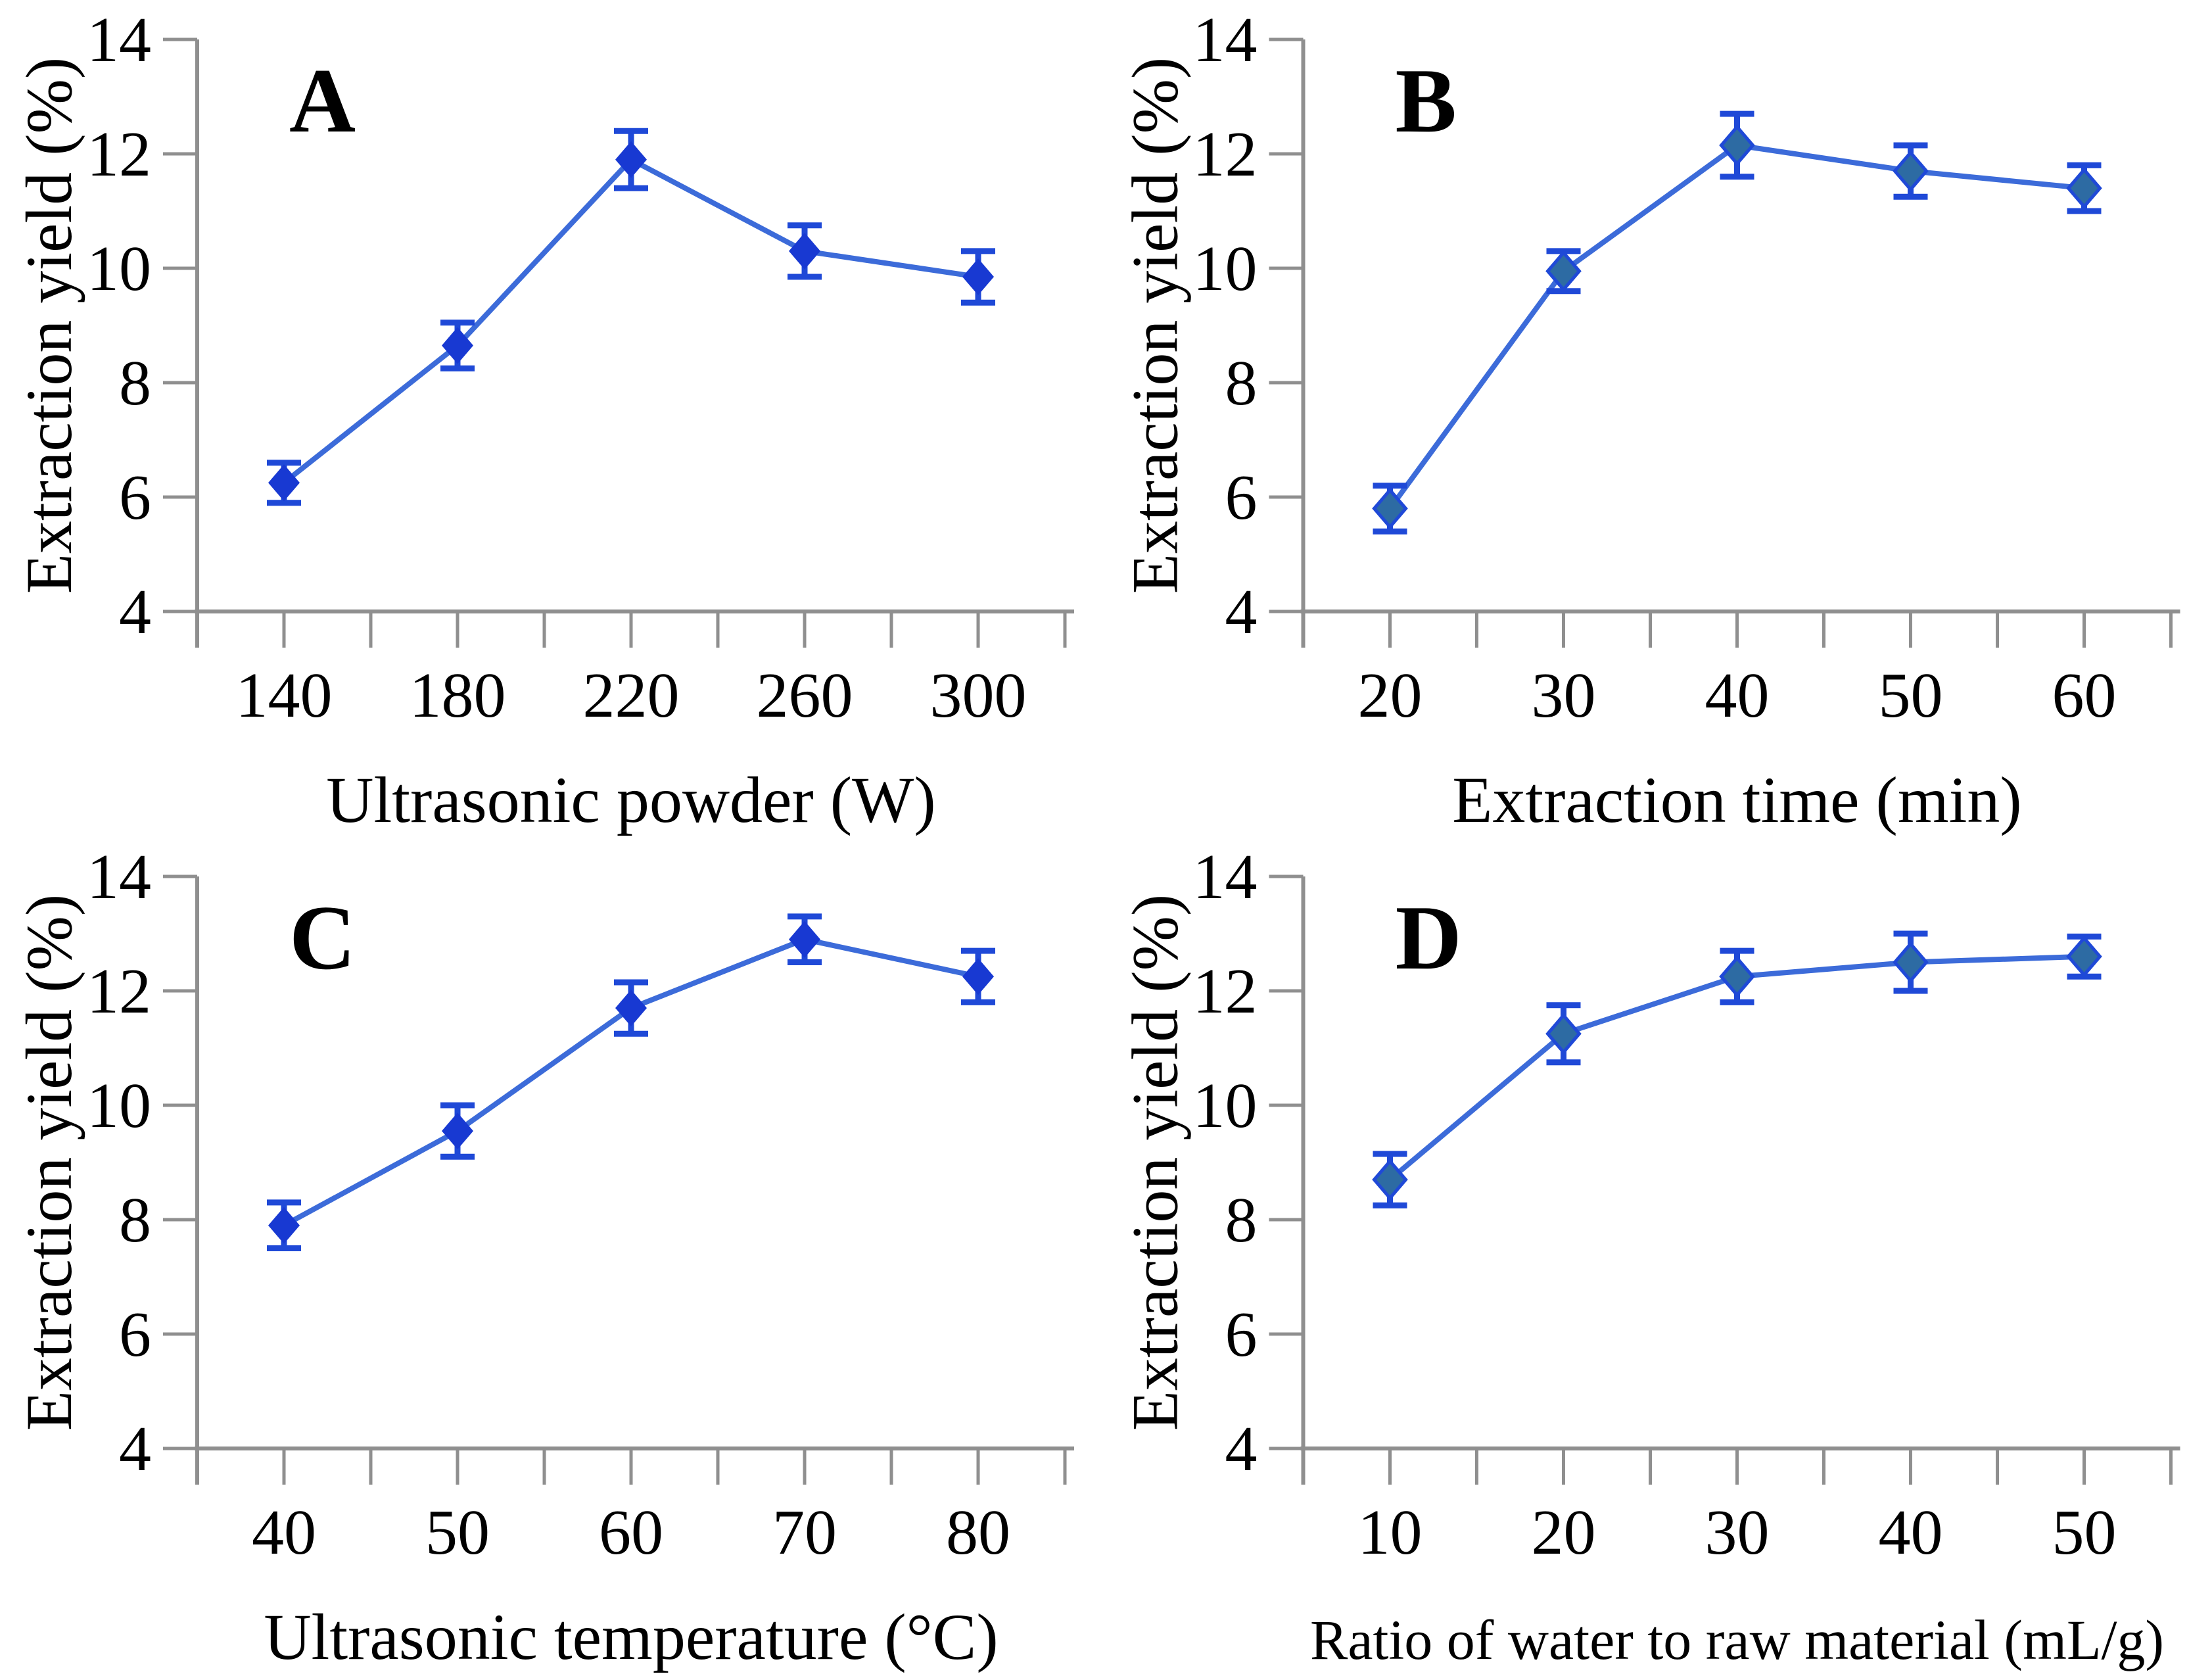 The height and width of the screenshot is (1674, 2212). What do you see at coordinates (1736, 799) in the screenshot?
I see `x-axis-title: Extraction time (min)` at bounding box center [1736, 799].